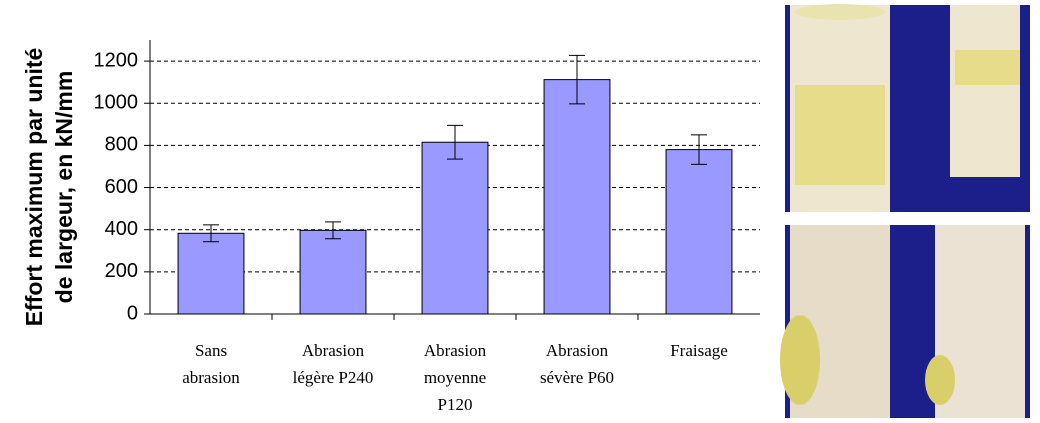 This screenshot has height=423, width=1040. Describe the element at coordinates (455, 404) in the screenshot. I see `x-tick-label: P120` at that location.